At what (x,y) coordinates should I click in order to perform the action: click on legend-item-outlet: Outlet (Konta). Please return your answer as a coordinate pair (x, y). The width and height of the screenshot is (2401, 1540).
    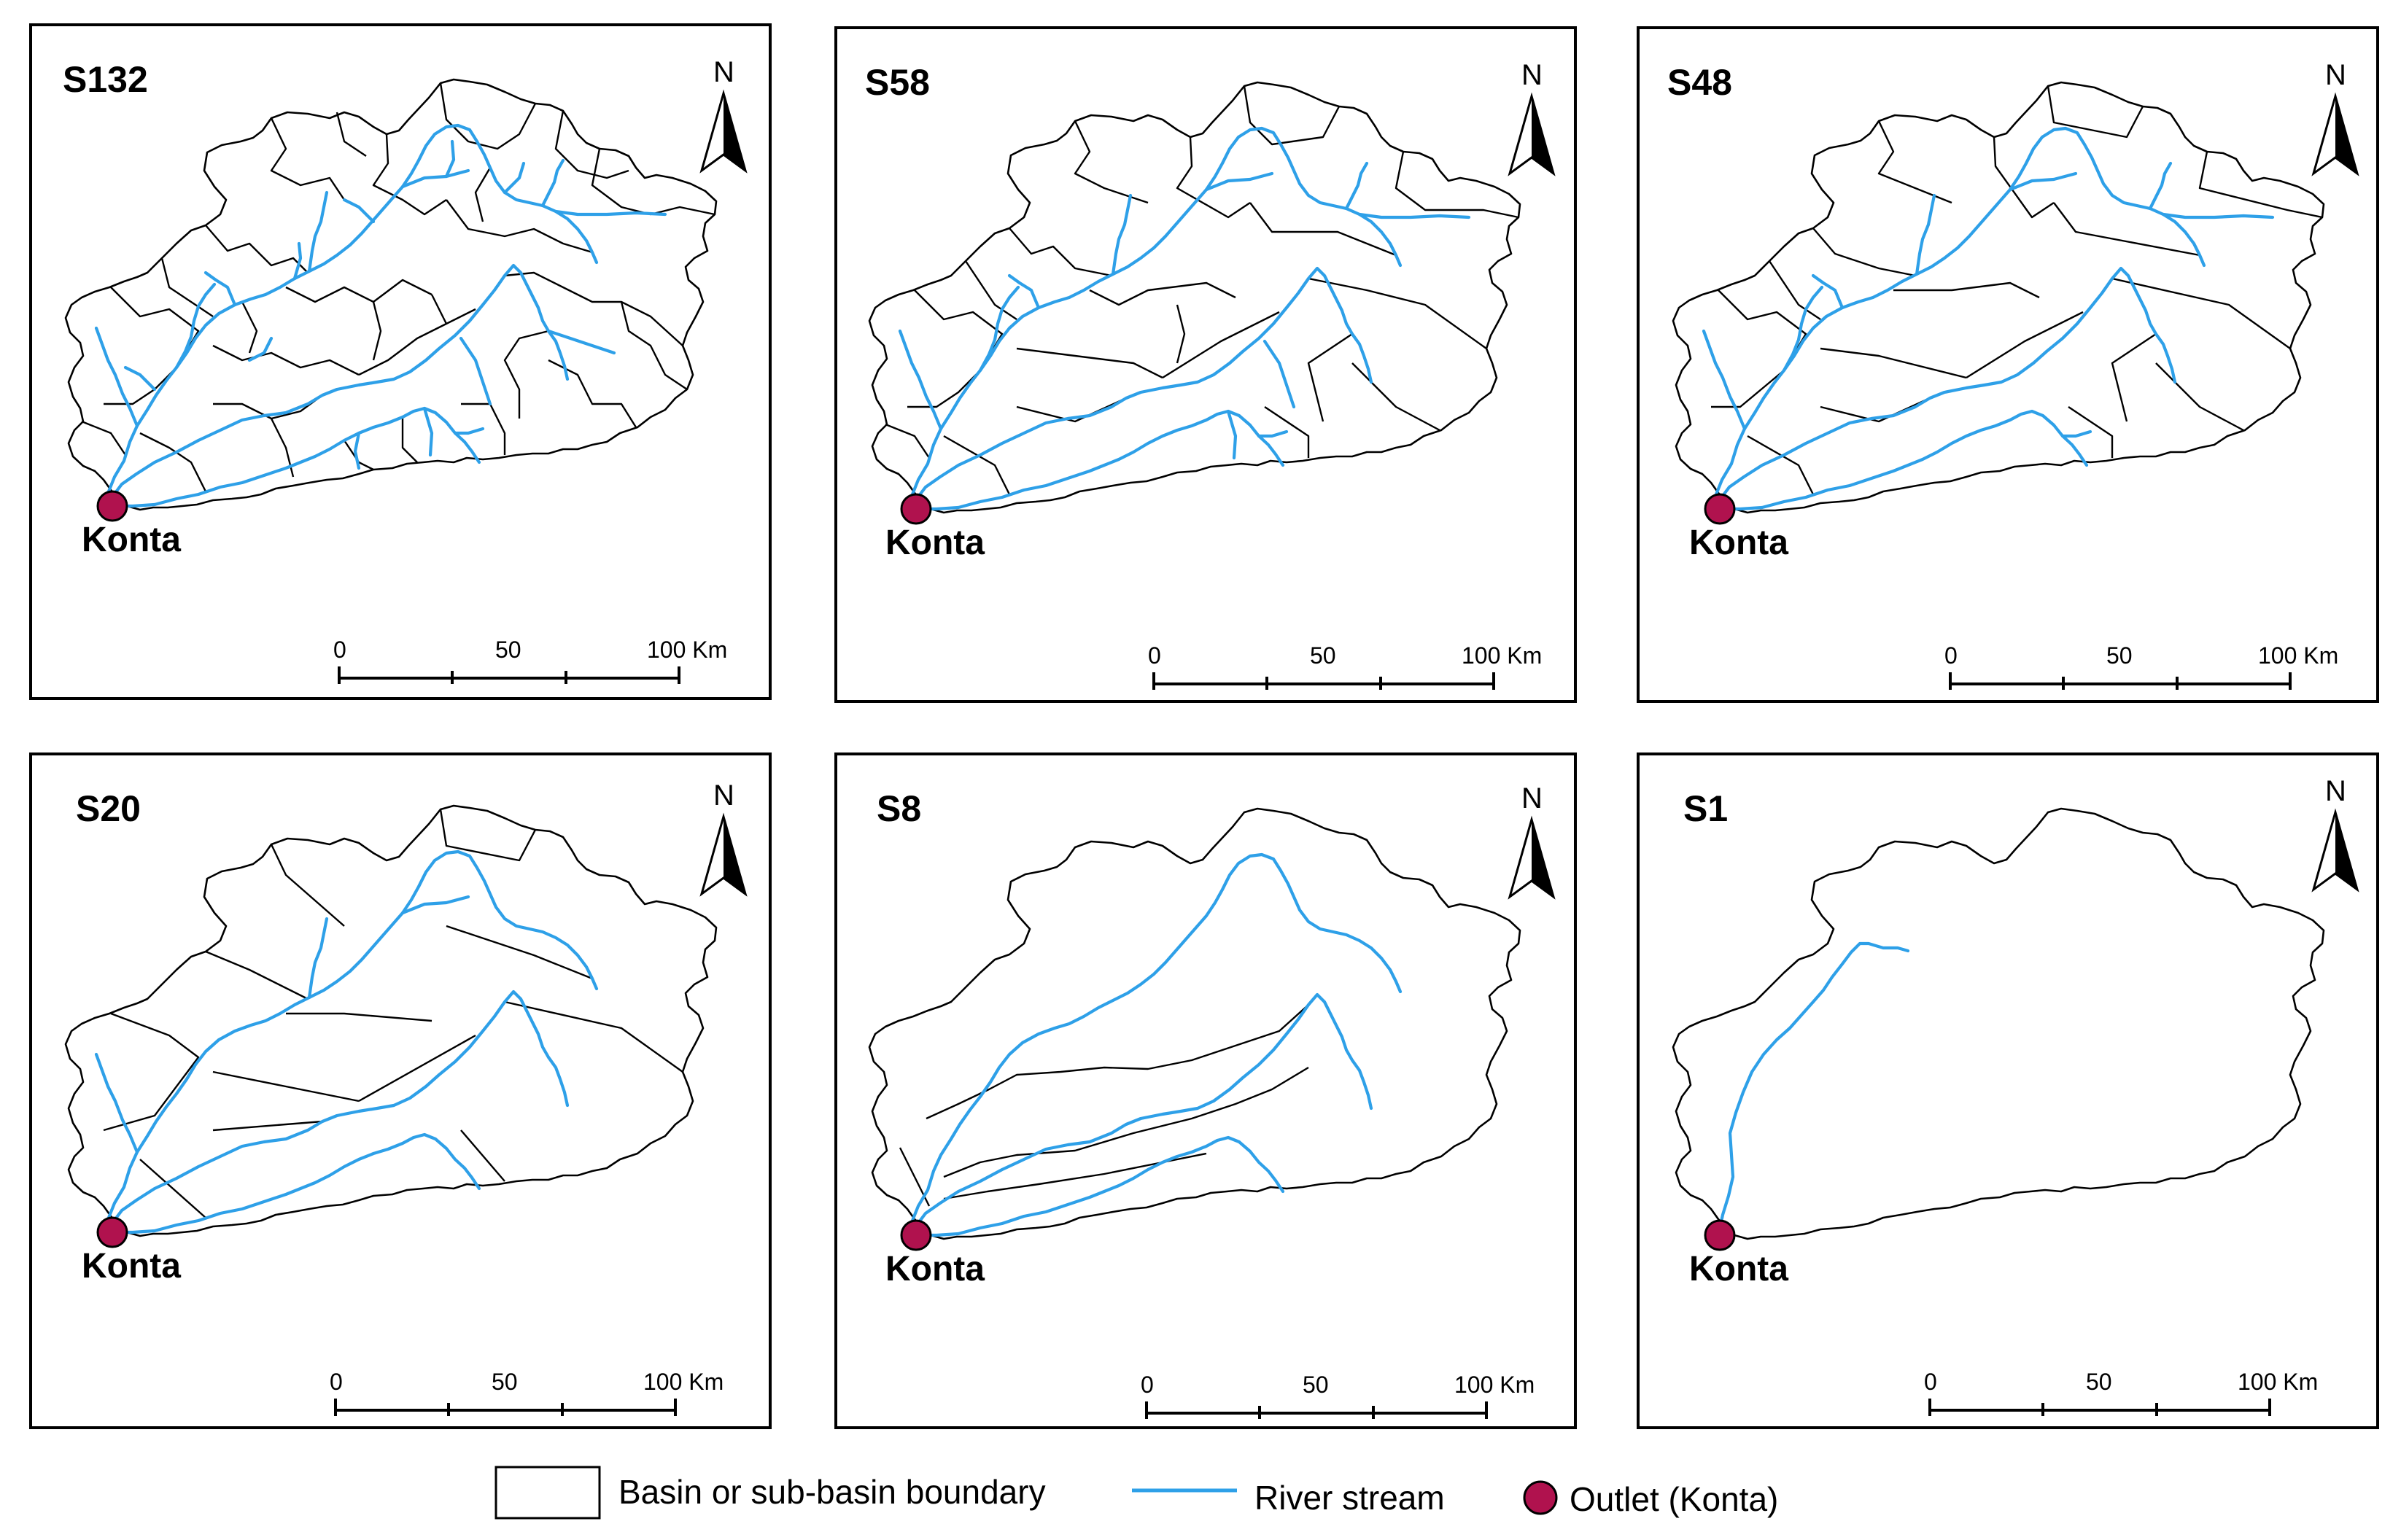
    Looking at the image, I should click on (1650, 1499).